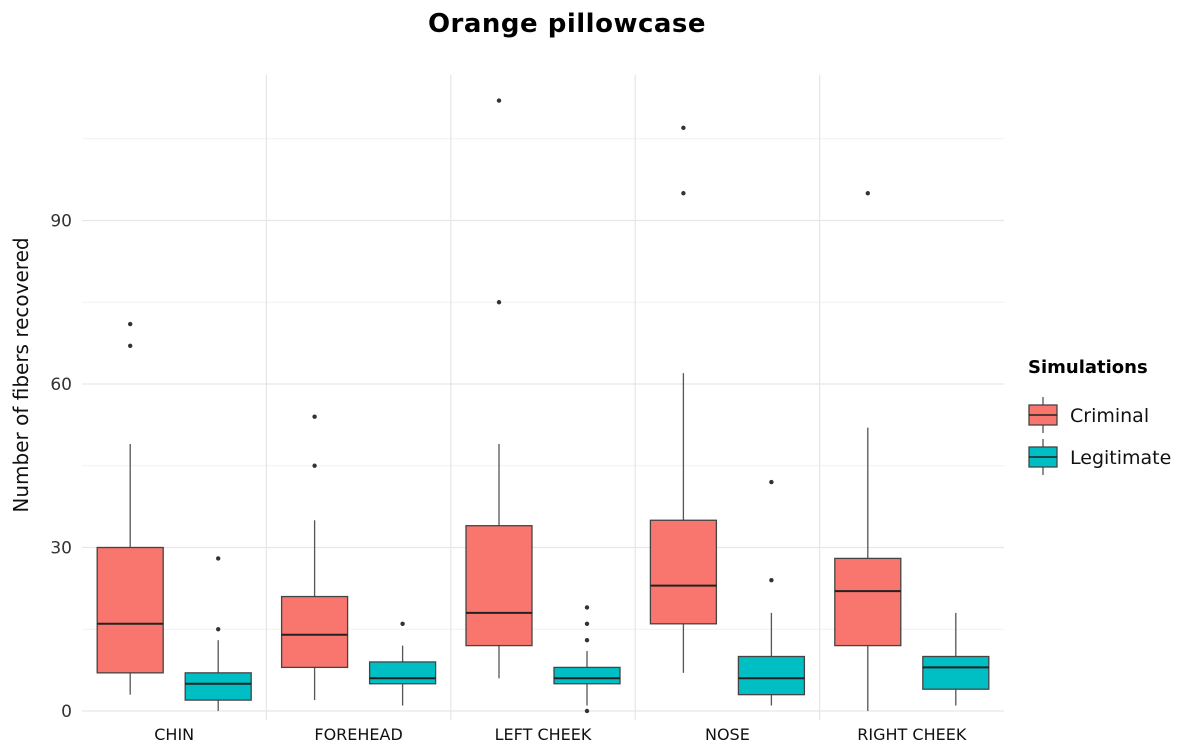 The height and width of the screenshot is (747, 1190). I want to click on x-tick-label: RIGHT CHEEK, so click(912, 734).